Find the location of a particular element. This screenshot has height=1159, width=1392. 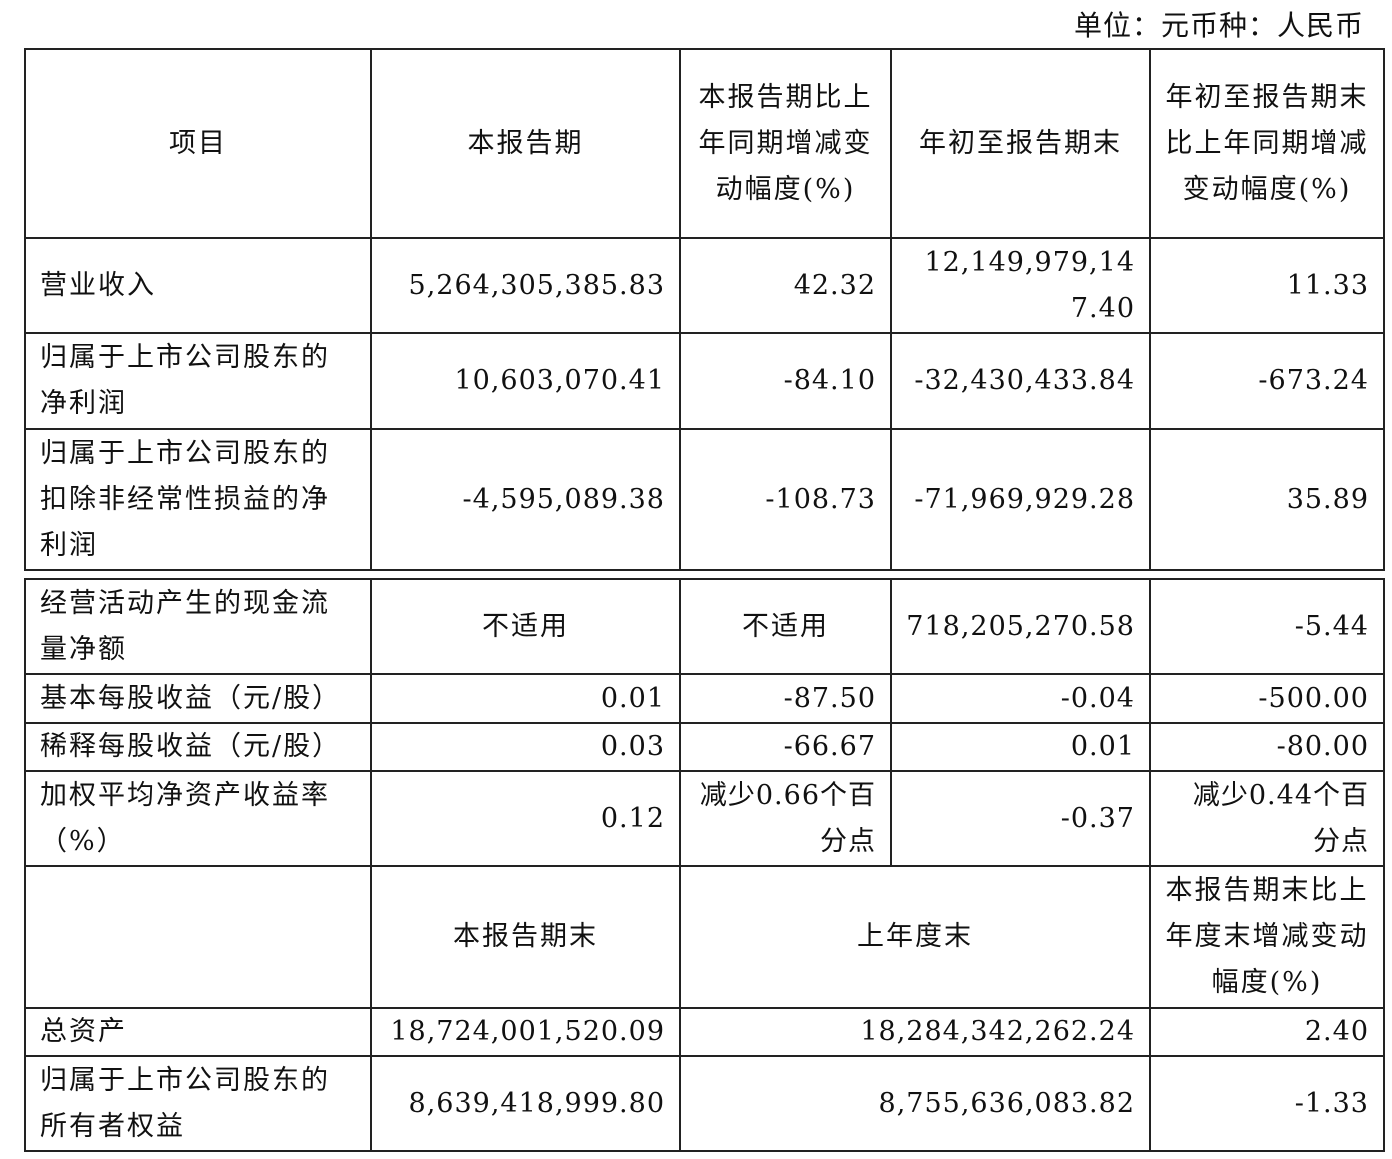

table-cell: 0.12 is located at coordinates (525, 818).